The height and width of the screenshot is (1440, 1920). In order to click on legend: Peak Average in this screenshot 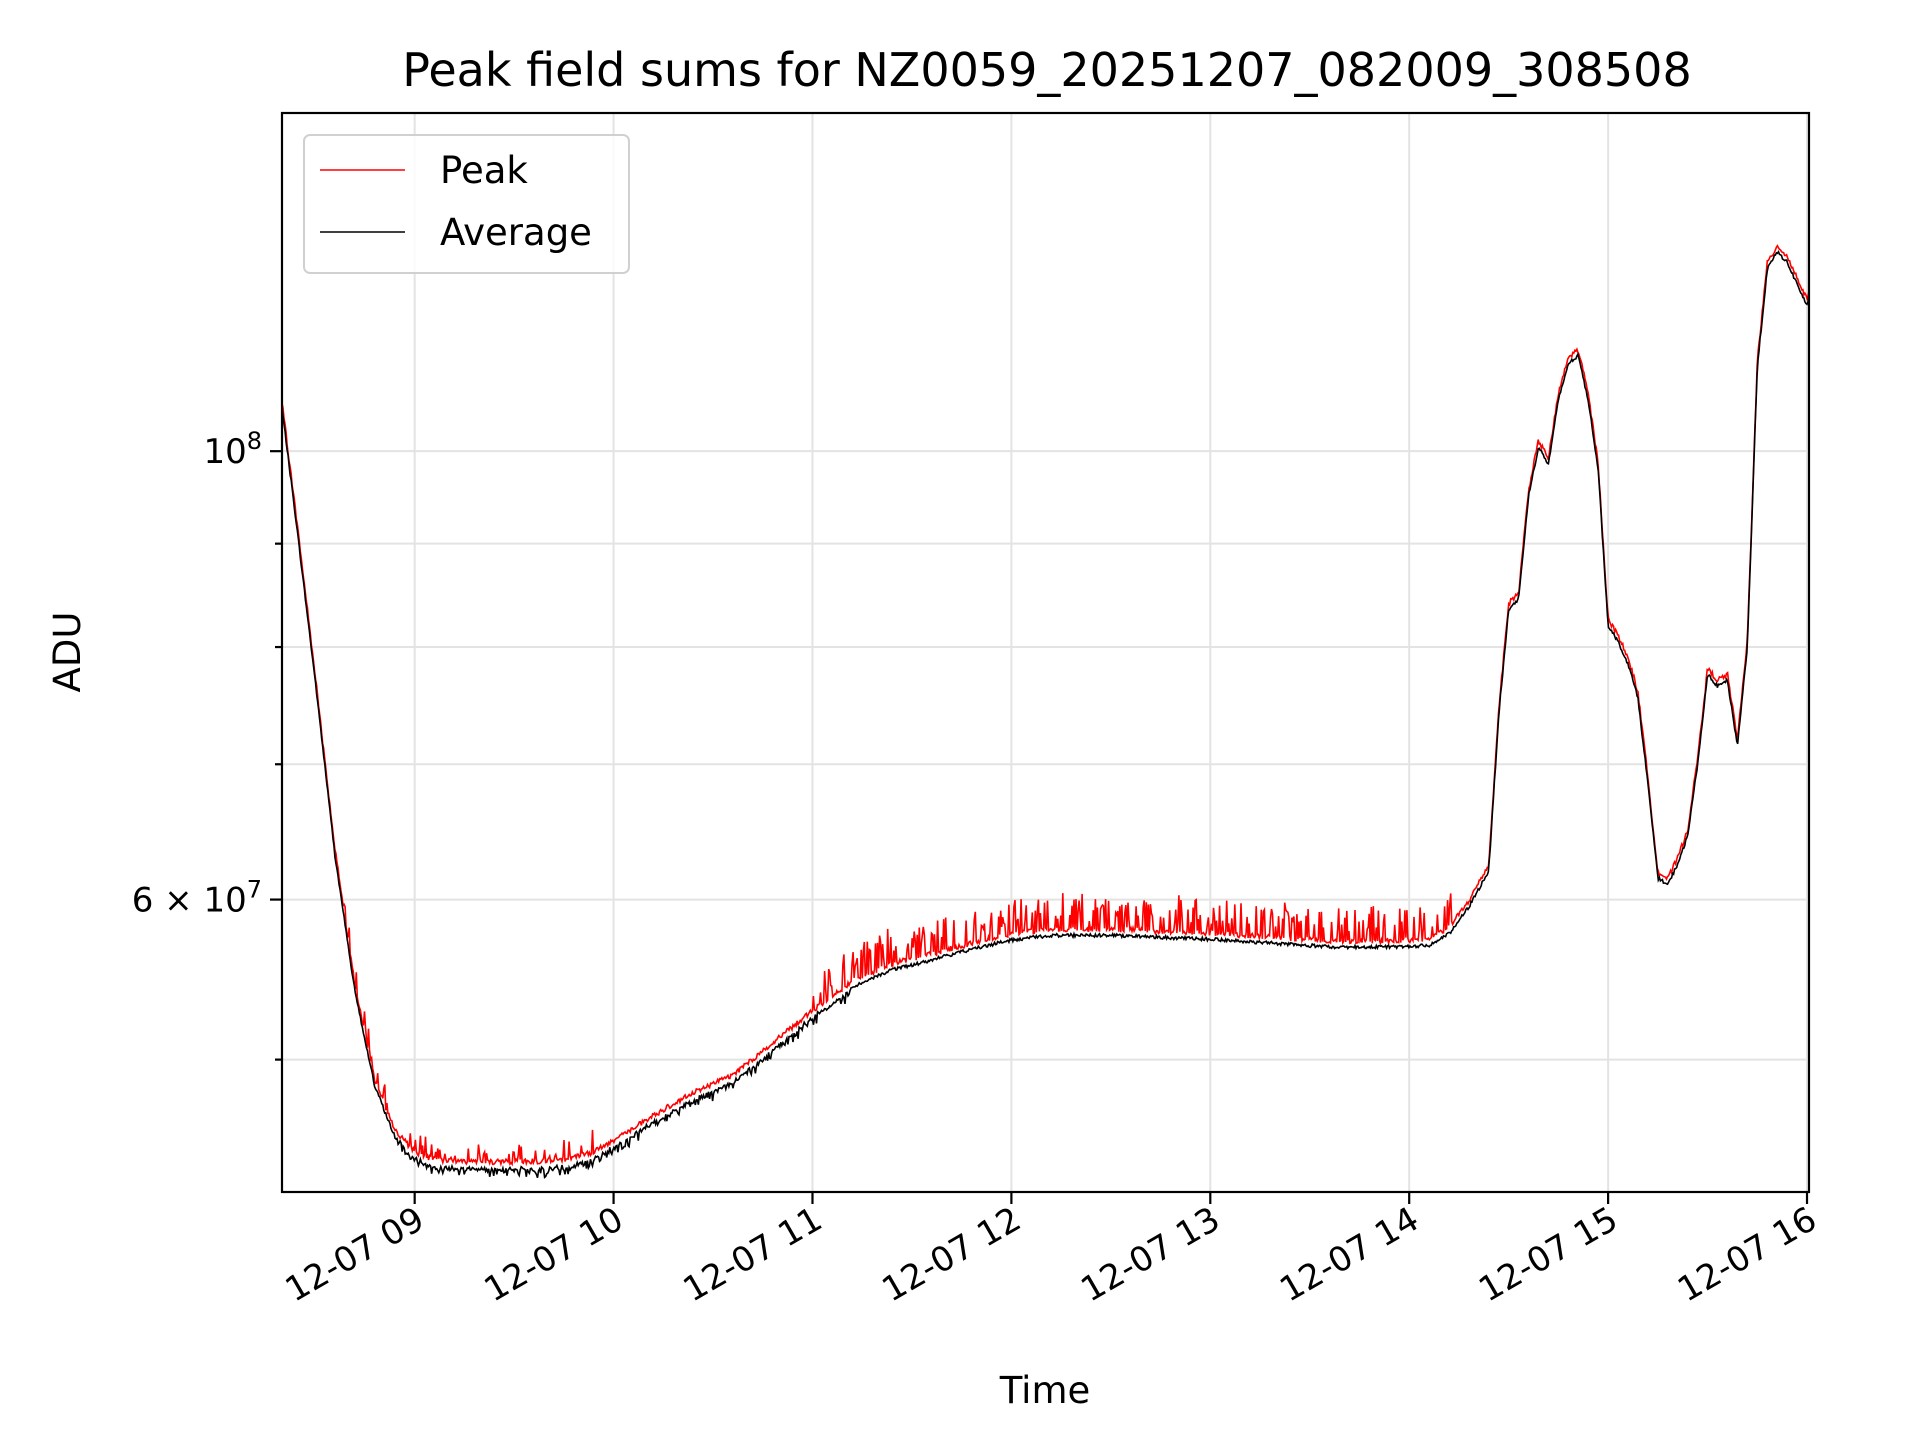, I will do `click(466, 204)`.